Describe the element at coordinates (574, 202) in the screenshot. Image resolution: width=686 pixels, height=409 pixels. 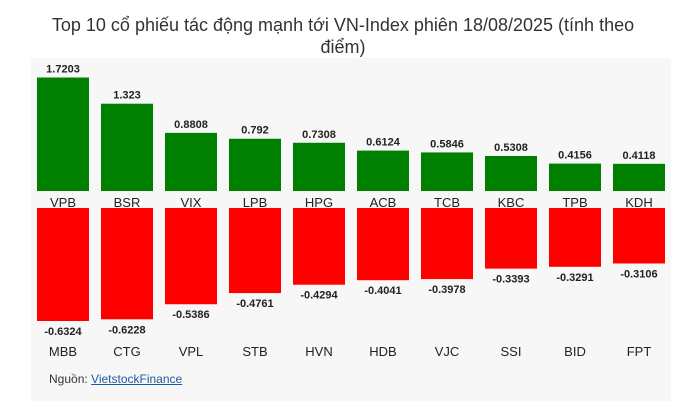
I see `positive-category-label: TPB` at that location.